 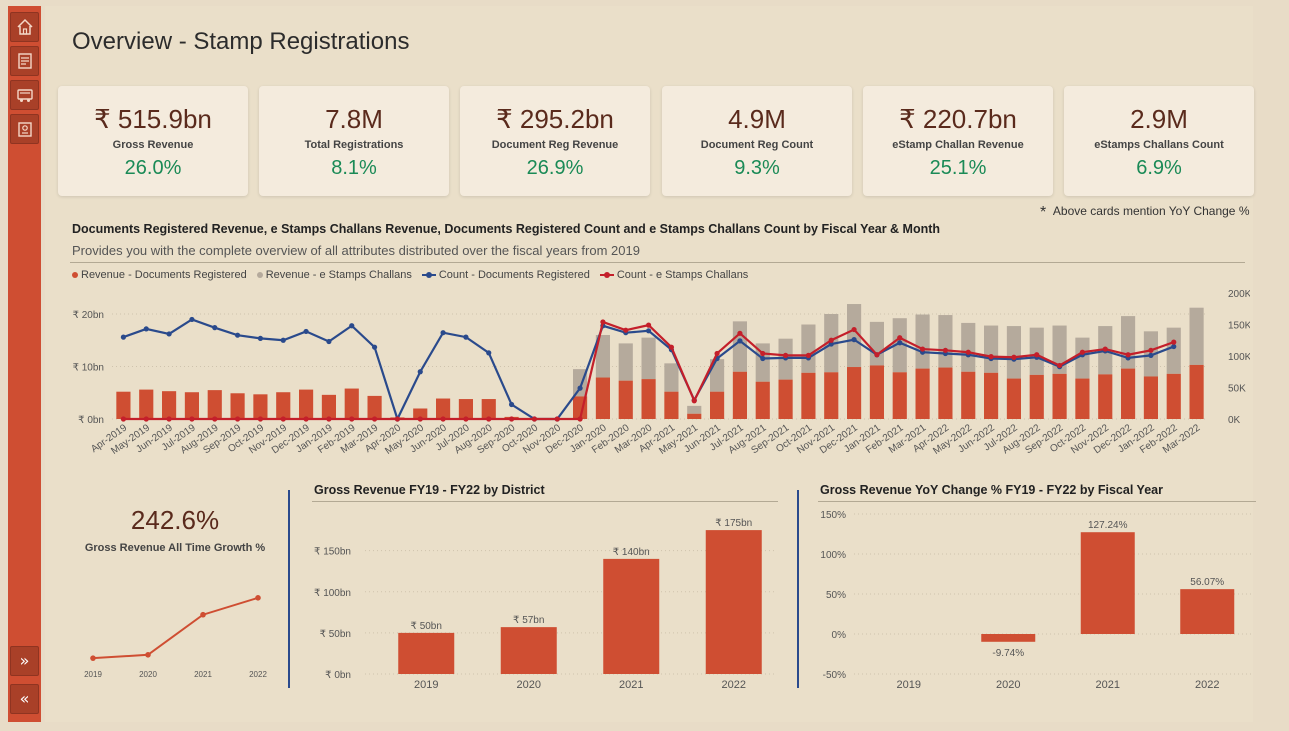 I want to click on growth-point, so click(x=148, y=654).